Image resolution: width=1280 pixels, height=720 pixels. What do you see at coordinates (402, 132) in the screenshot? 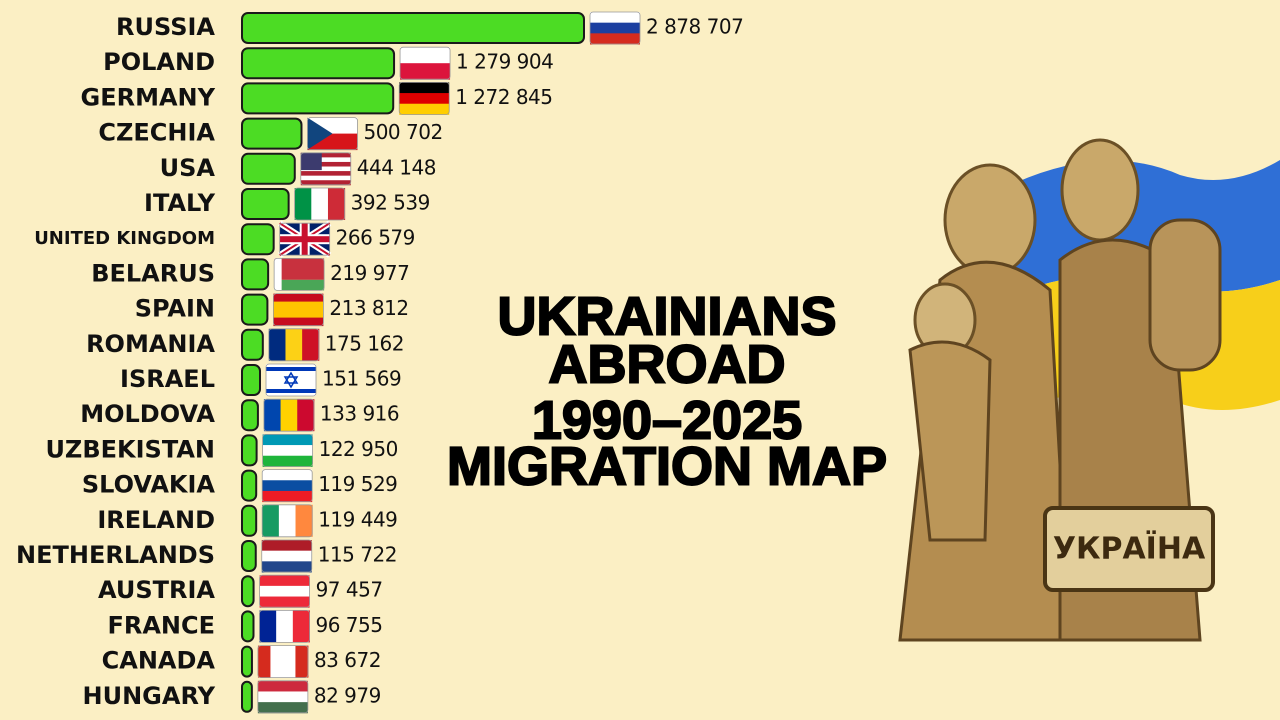
I see `value-label: 500 702` at bounding box center [402, 132].